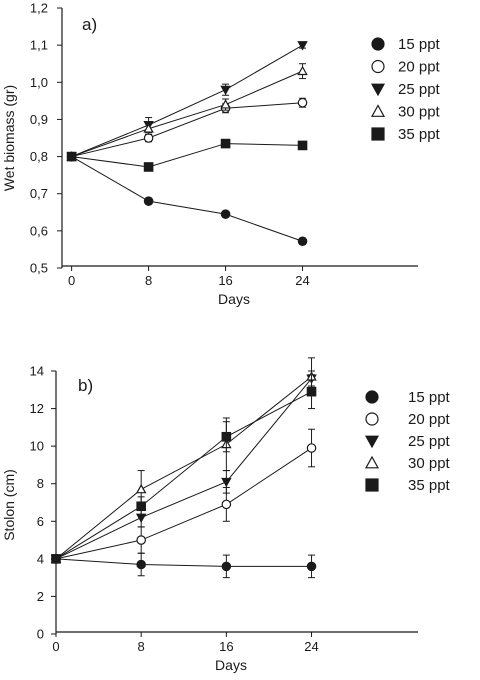 The width and height of the screenshot is (480, 680). I want to click on y-tick-label: 0,8, so click(39, 156).